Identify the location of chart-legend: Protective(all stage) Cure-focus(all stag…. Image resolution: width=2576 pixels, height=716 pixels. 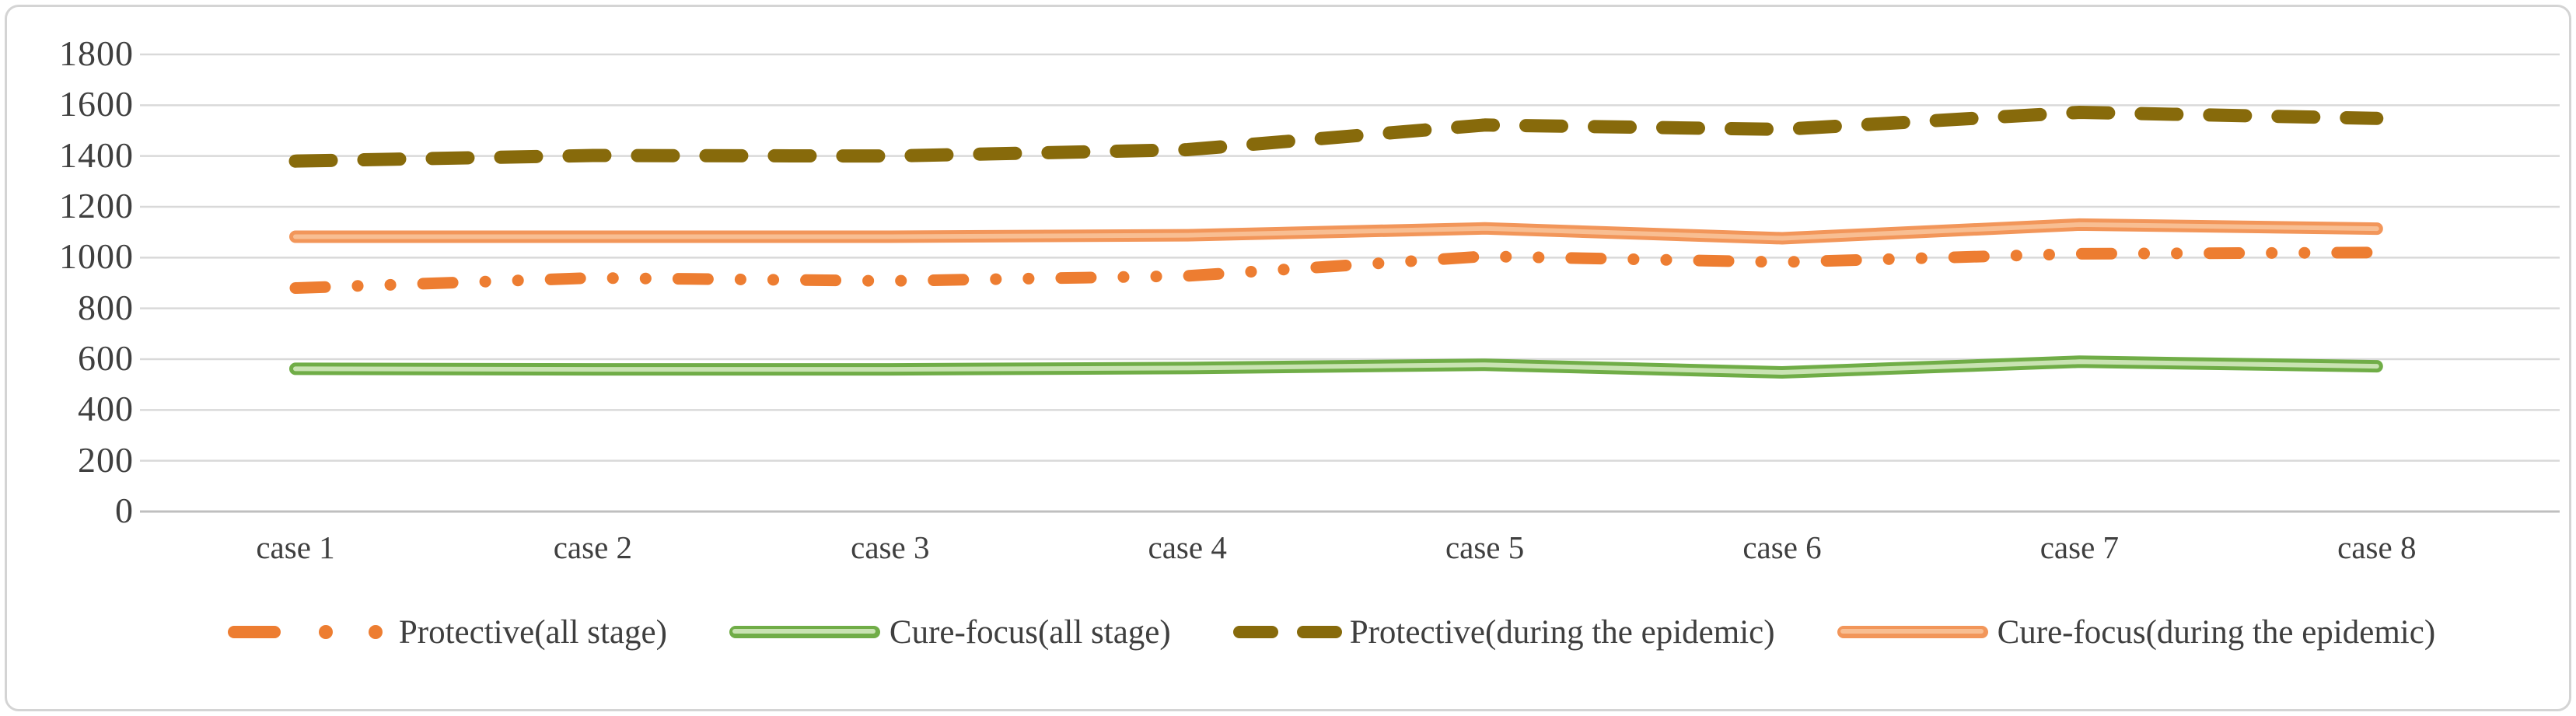
(1331, 632).